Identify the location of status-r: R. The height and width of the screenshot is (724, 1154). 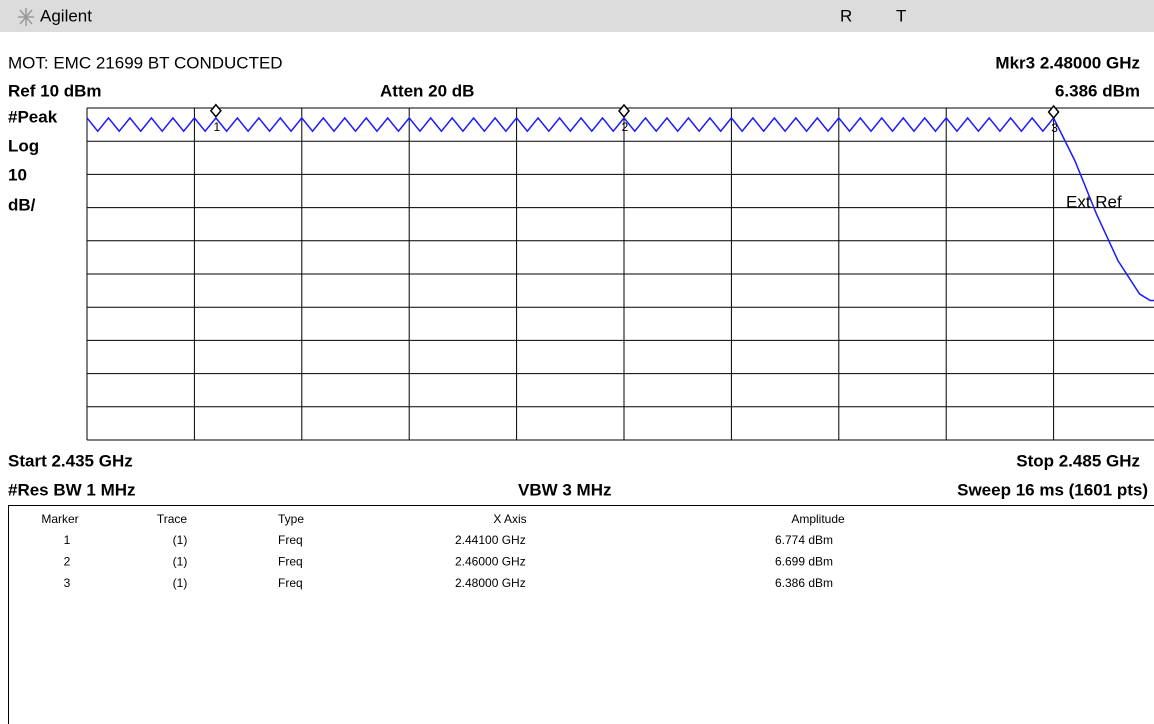
(846, 15).